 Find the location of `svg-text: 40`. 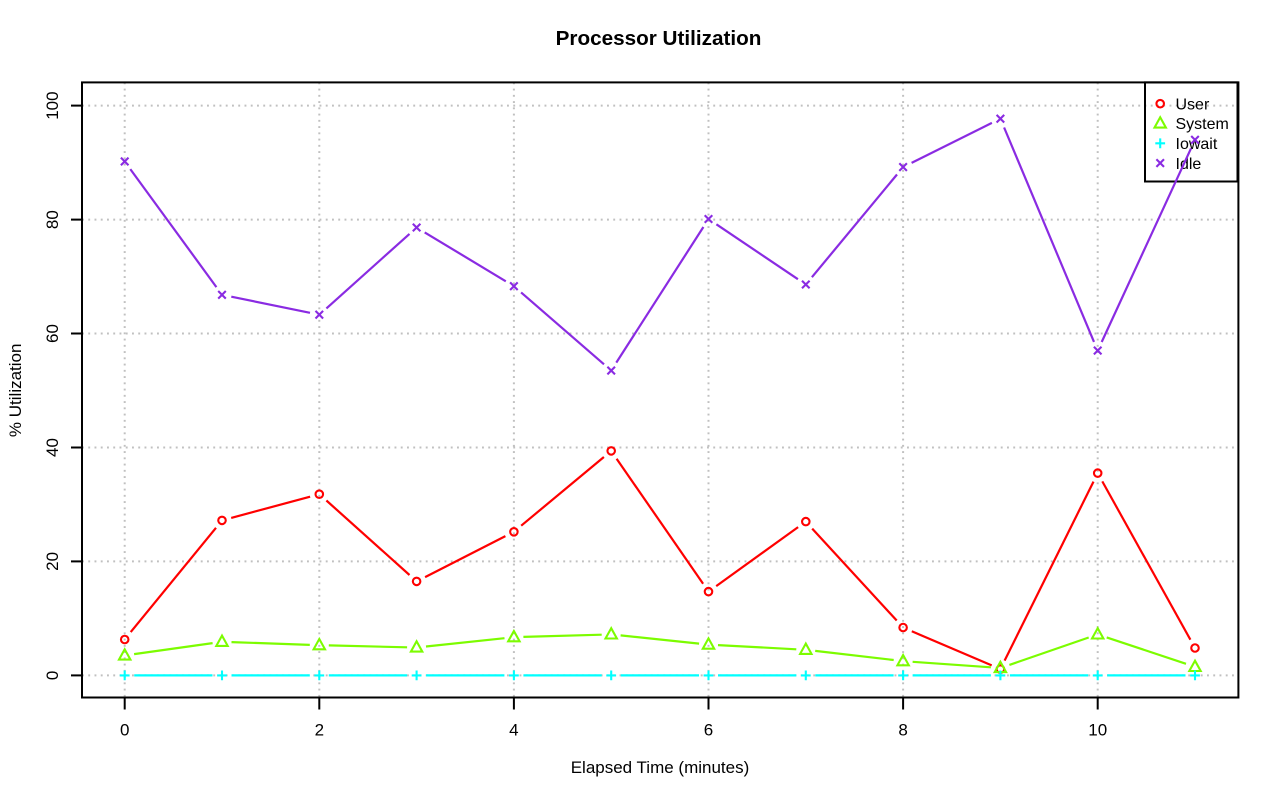

svg-text: 40 is located at coordinates (52, 447).